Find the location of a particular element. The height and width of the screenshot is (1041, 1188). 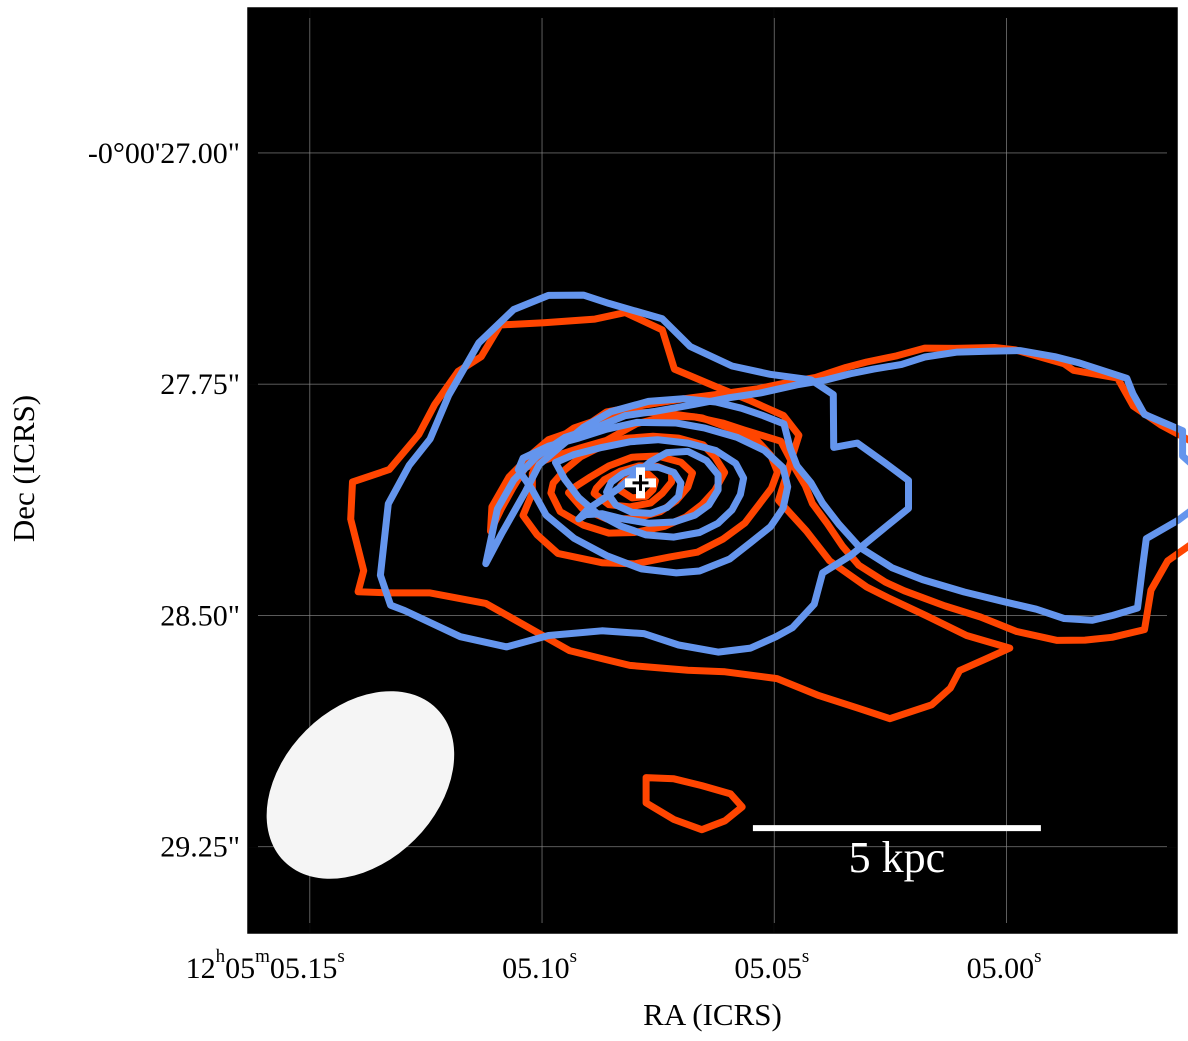

beam-ellipse is located at coordinates (360, 785).